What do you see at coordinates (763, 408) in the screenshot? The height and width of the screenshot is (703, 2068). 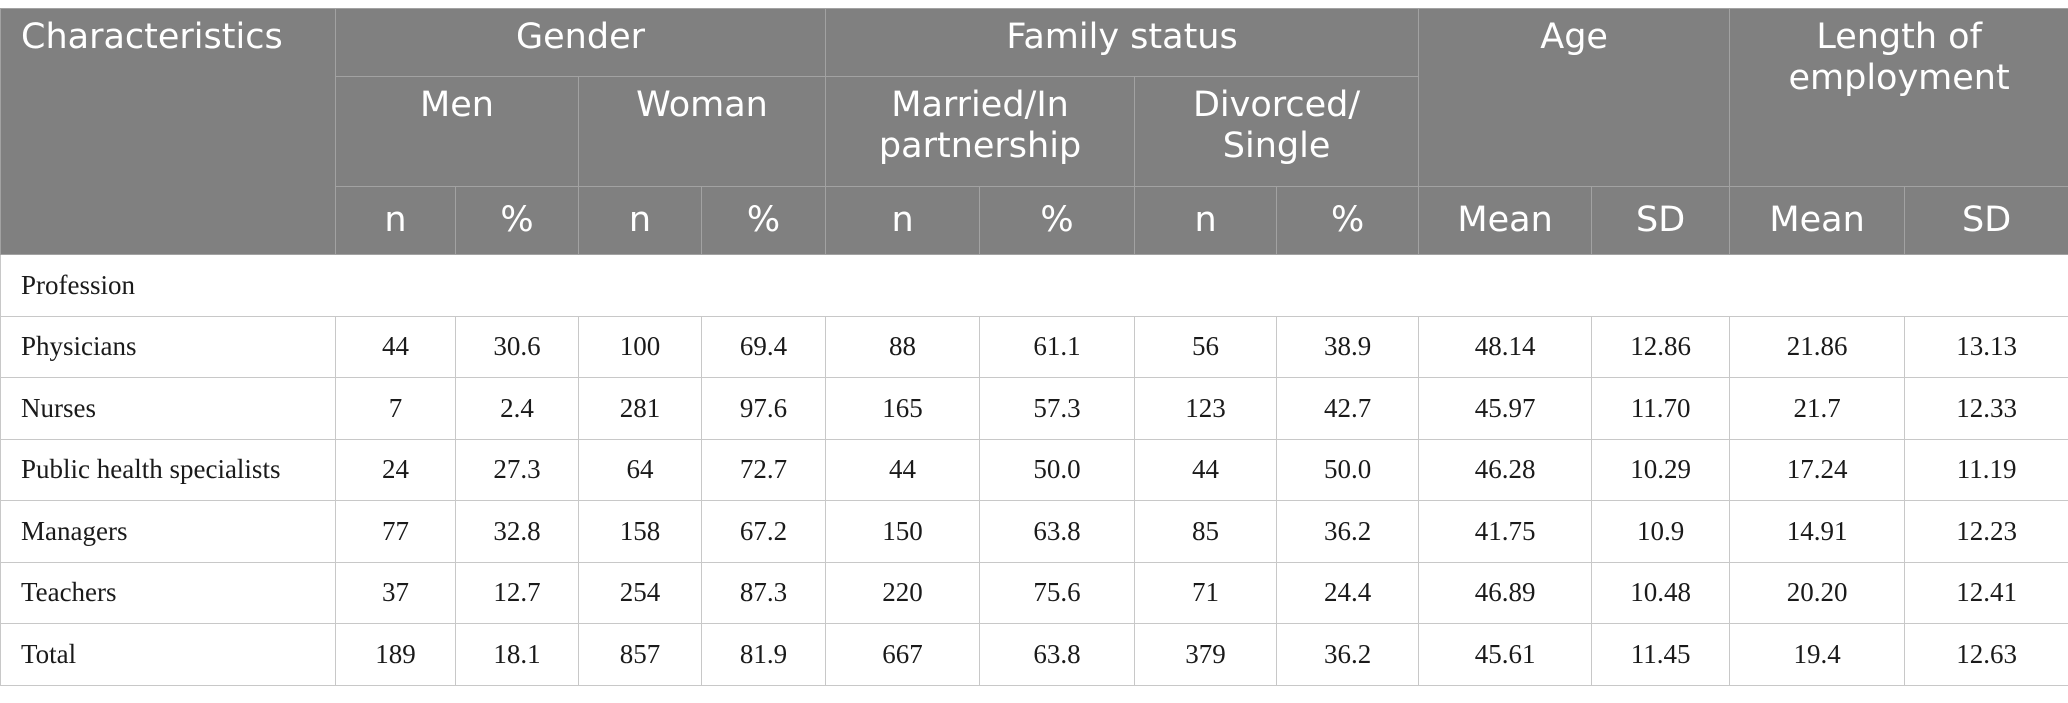 I see `cell-woman-pct: 97.6` at bounding box center [763, 408].